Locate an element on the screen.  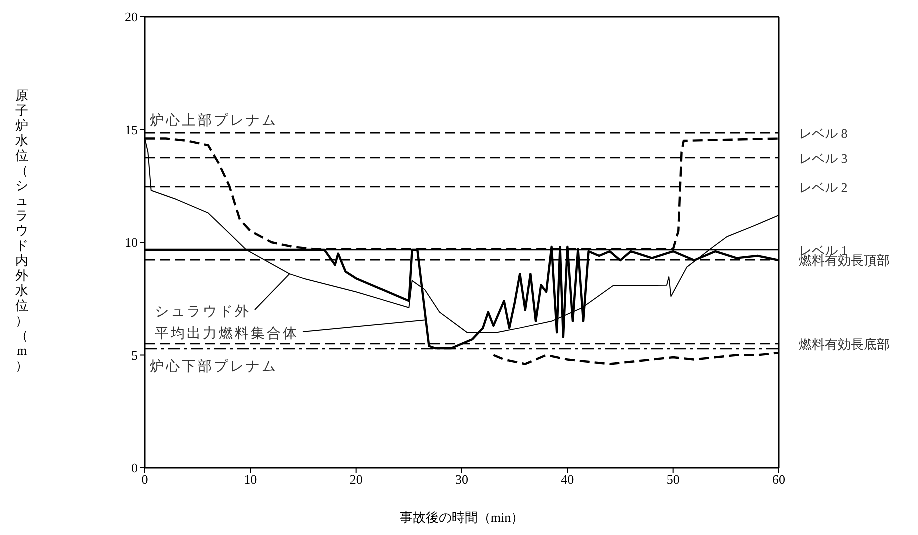
y-tick-label: 0 is located at coordinates (135, 468).